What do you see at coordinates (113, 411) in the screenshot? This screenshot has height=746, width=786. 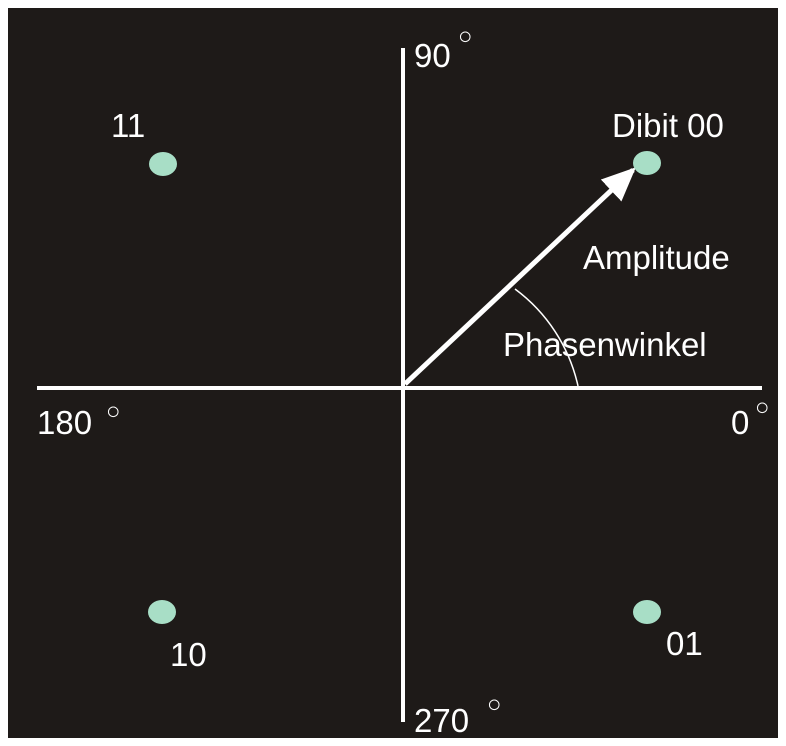 I see `degree-sign-180: ○` at bounding box center [113, 411].